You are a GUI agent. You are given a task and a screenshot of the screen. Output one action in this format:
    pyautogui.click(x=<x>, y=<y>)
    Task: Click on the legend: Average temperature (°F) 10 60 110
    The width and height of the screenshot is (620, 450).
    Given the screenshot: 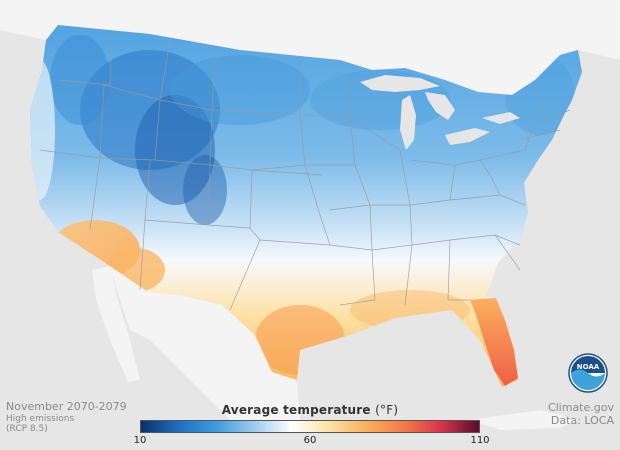 What is the action you would take?
    pyautogui.click(x=312, y=425)
    